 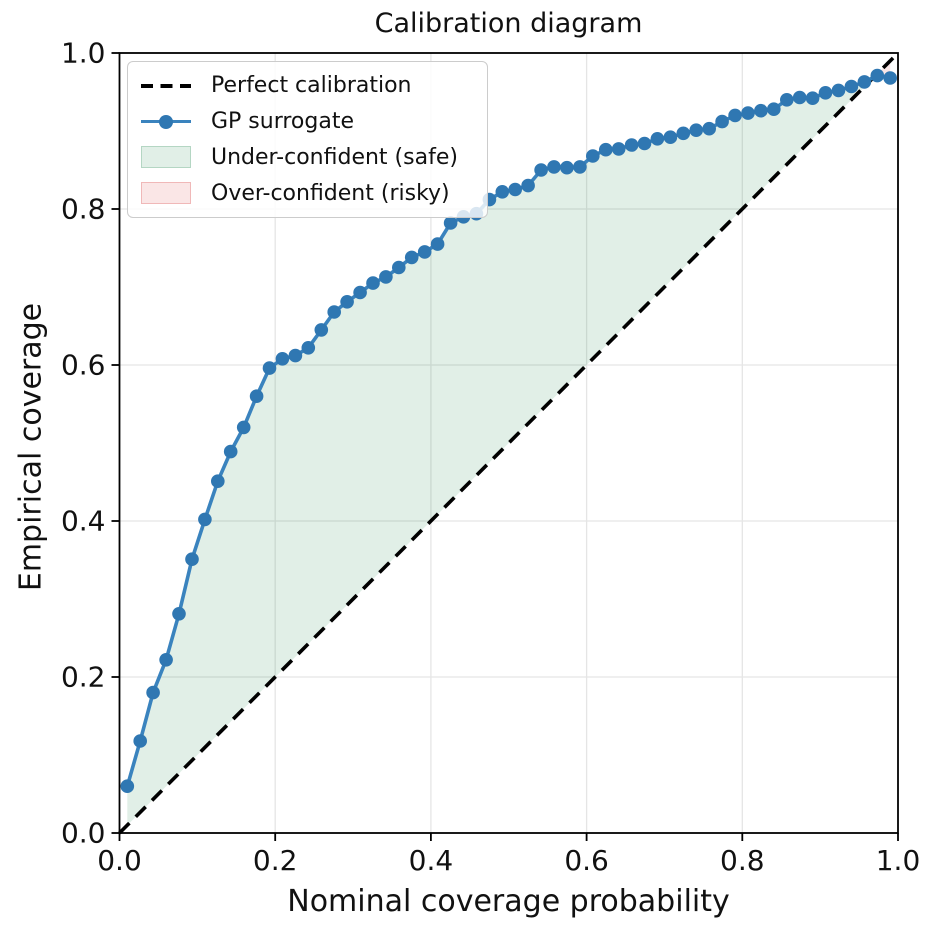 I want to click on y-tick-label: 0.2, so click(x=83, y=677).